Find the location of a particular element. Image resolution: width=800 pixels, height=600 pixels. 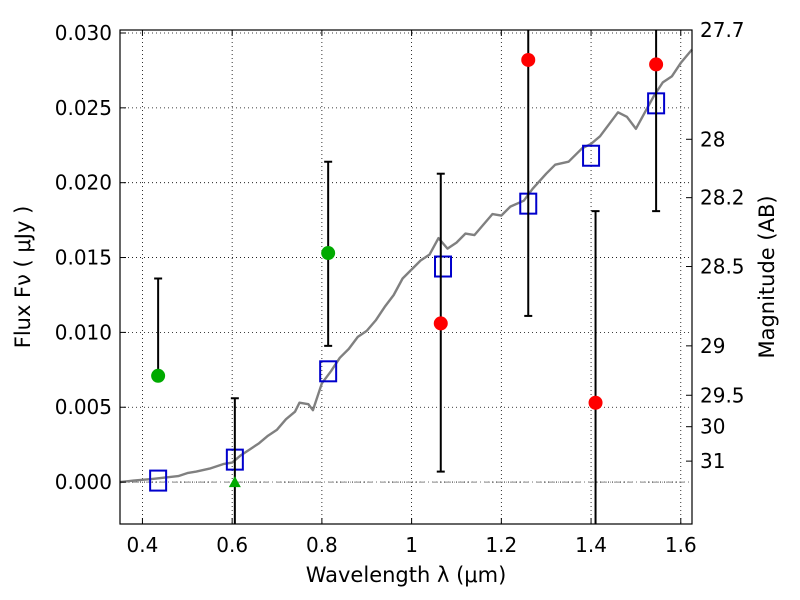

x-tick-label: 1 is located at coordinates (411, 545).